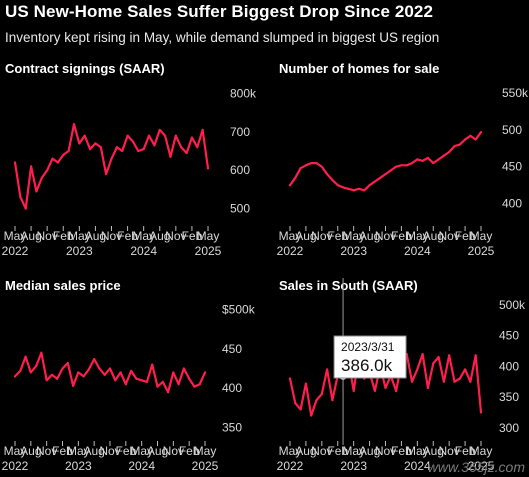 This screenshot has width=529, height=477. What do you see at coordinates (359, 68) in the screenshot?
I see `panel-title: Number of homes for sale` at bounding box center [359, 68].